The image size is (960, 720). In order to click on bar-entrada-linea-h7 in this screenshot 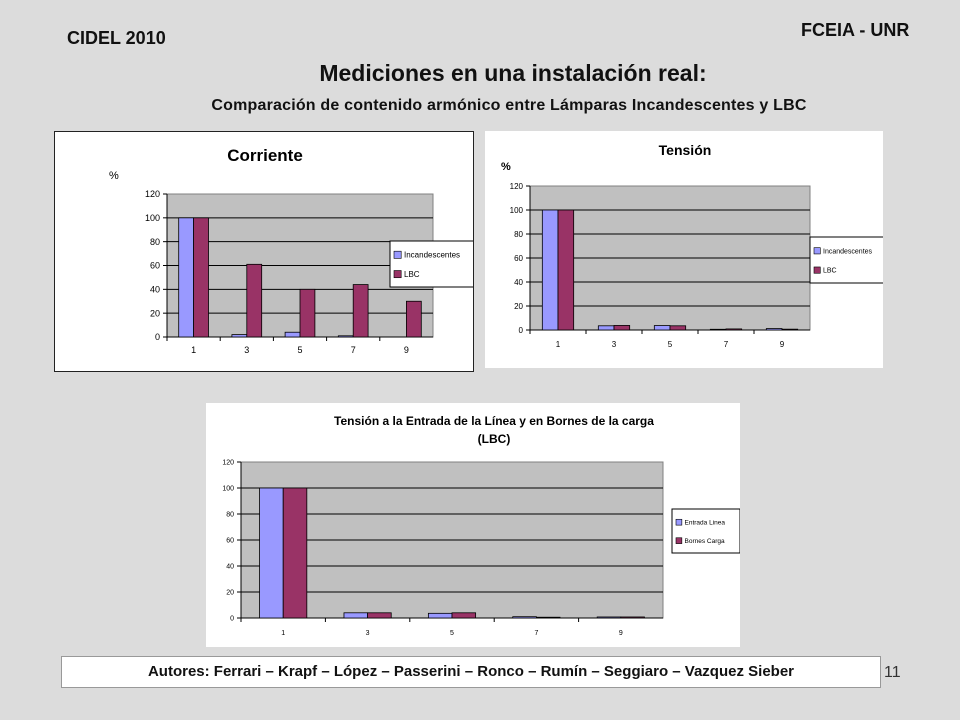, I will do `click(524, 617)`.